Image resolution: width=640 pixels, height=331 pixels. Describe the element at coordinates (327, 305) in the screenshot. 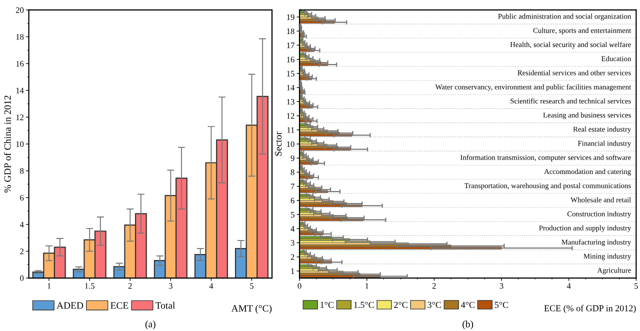

I see `legend-label: 1°C` at that location.